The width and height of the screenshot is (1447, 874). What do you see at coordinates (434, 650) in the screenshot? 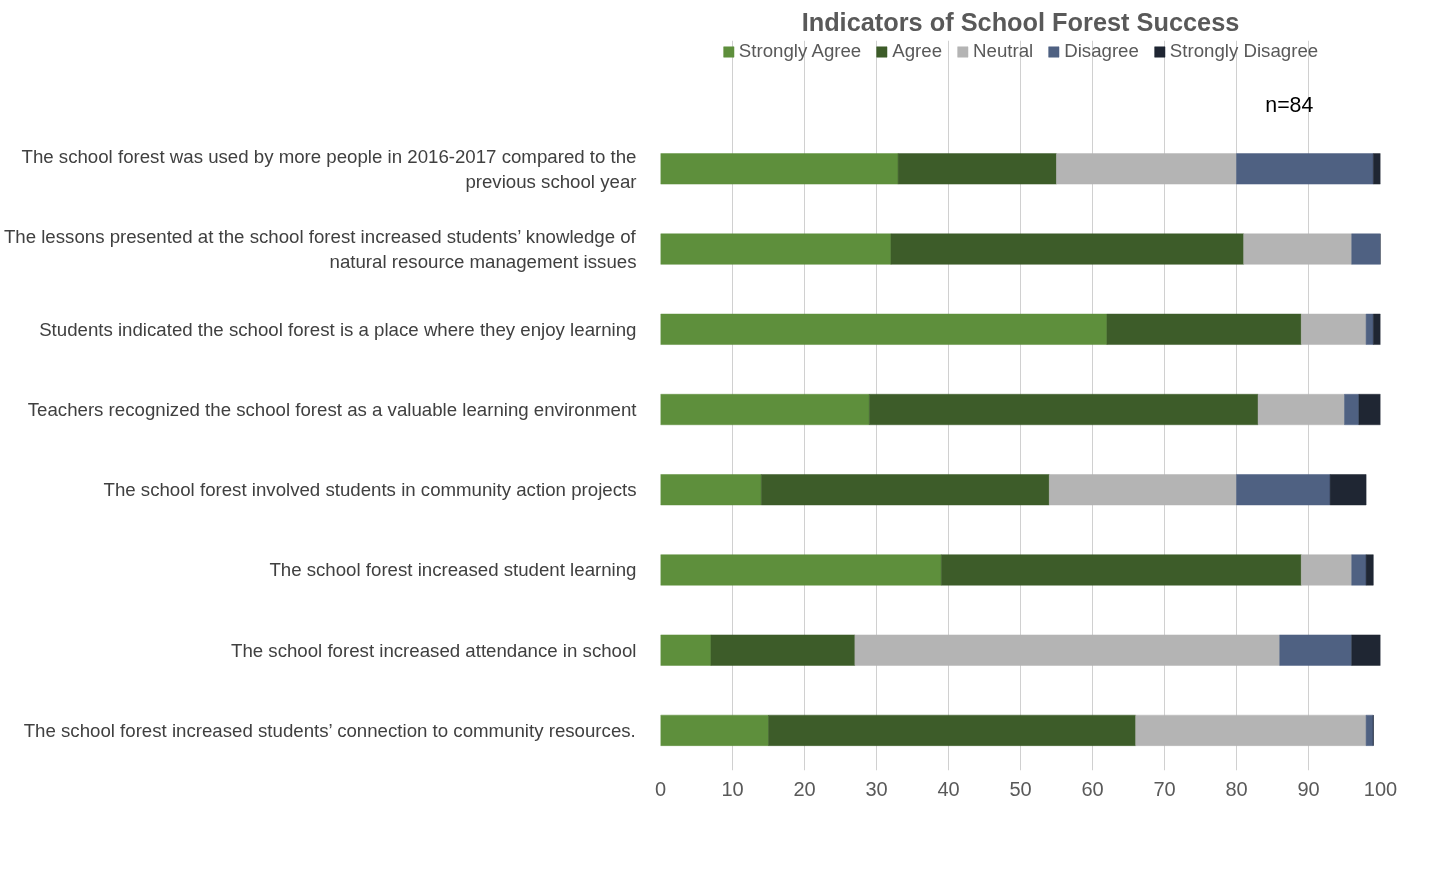
I see `y-tick-label: The school forest increased attendance in school` at bounding box center [434, 650].